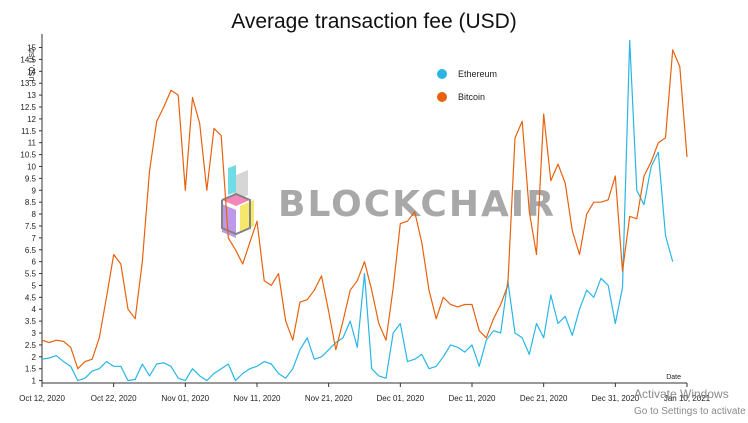  What do you see at coordinates (28, 155) in the screenshot?
I see `y-tick-label: 10.5` at bounding box center [28, 155].